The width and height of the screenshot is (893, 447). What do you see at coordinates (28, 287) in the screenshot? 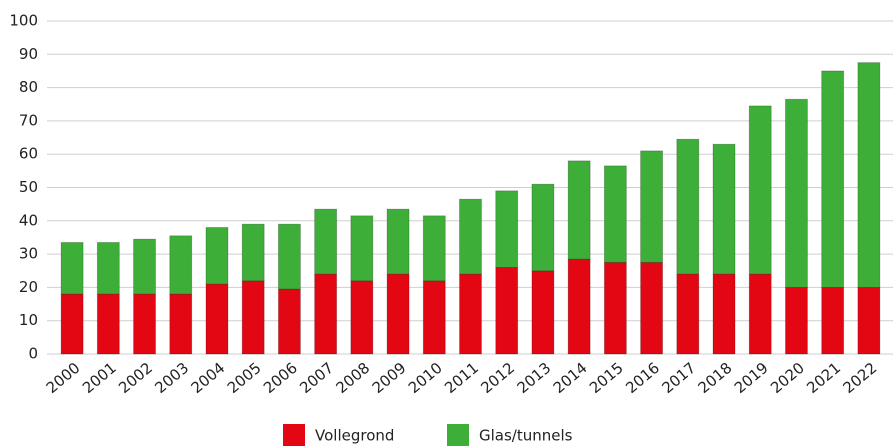
I see `y-tick-label: 20` at bounding box center [28, 287].